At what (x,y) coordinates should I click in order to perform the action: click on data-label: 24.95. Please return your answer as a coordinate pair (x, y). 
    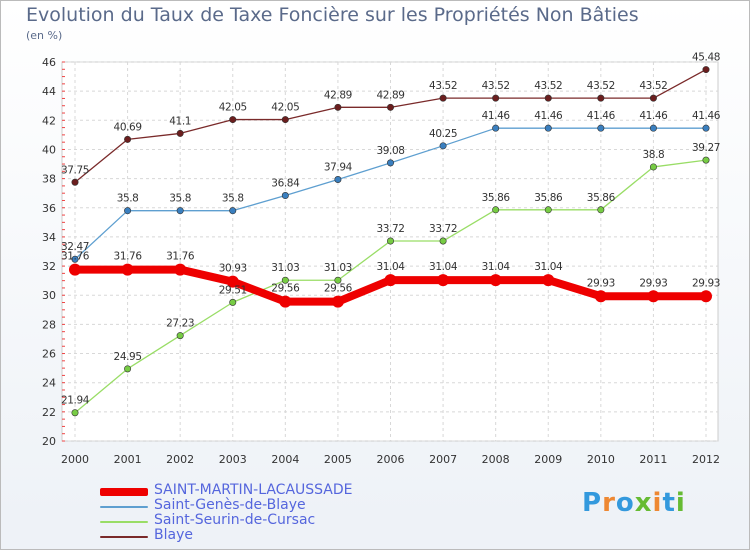
    Looking at the image, I should click on (128, 357).